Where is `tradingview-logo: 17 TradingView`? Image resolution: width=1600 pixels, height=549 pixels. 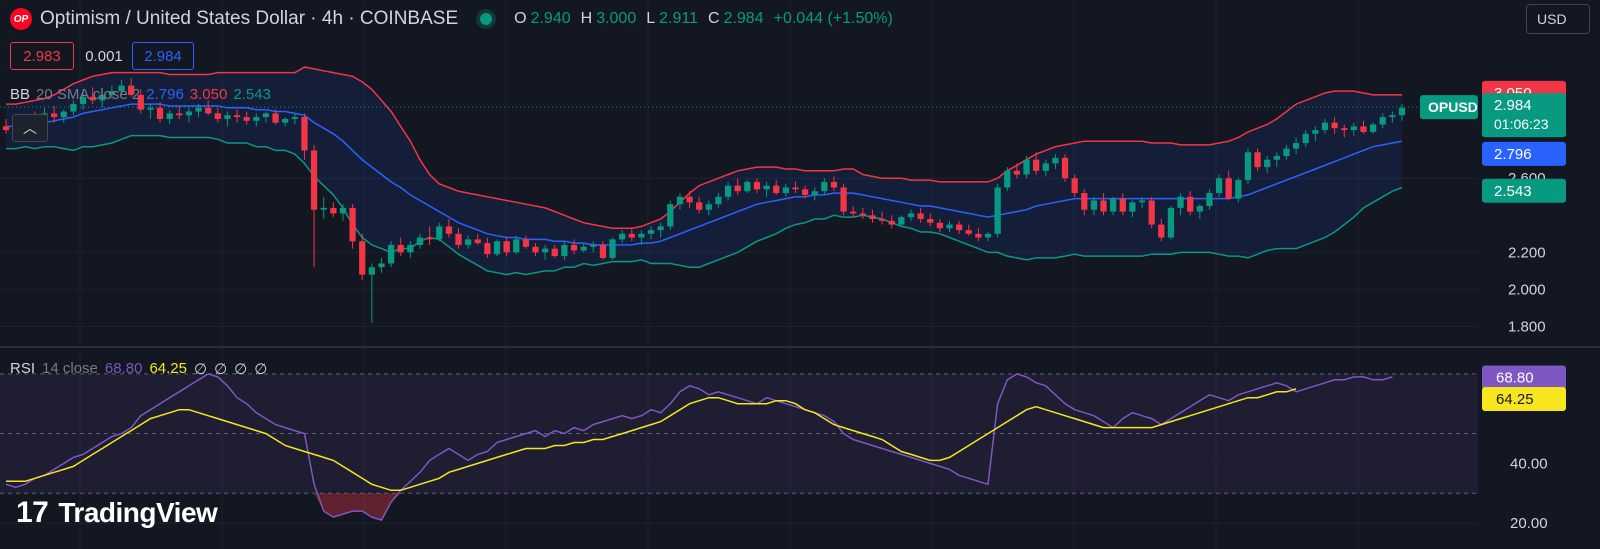 tradingview-logo: 17 TradingView is located at coordinates (117, 513).